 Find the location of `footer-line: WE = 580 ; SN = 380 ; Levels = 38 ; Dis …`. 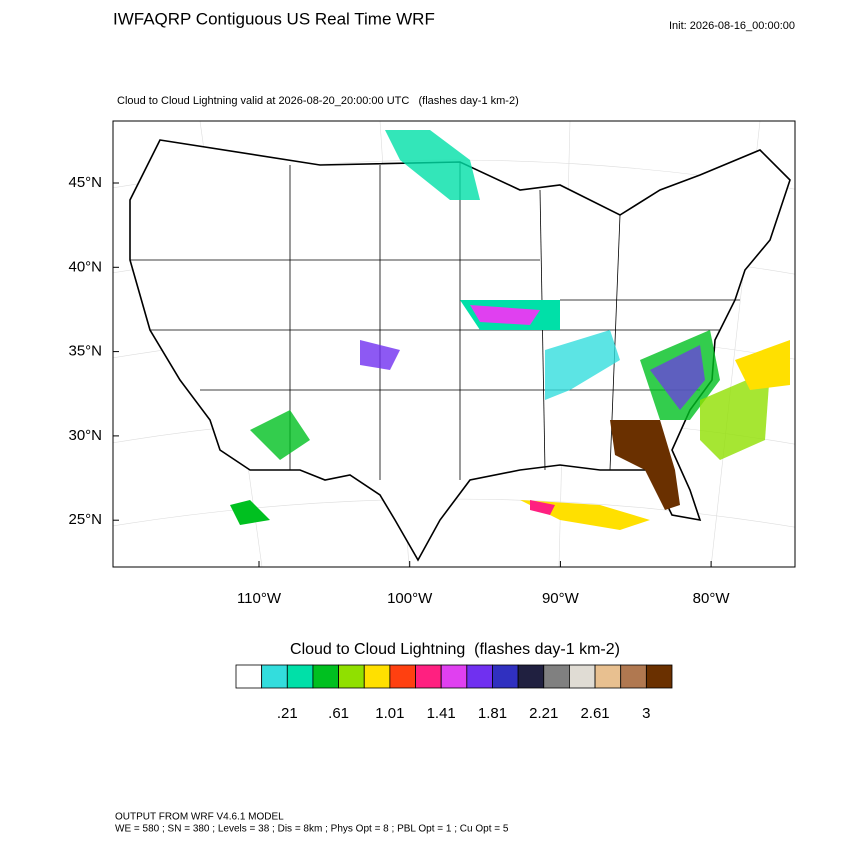

footer-line: WE = 580 ; SN = 380 ; Levels = 38 ; Dis … is located at coordinates (312, 829).